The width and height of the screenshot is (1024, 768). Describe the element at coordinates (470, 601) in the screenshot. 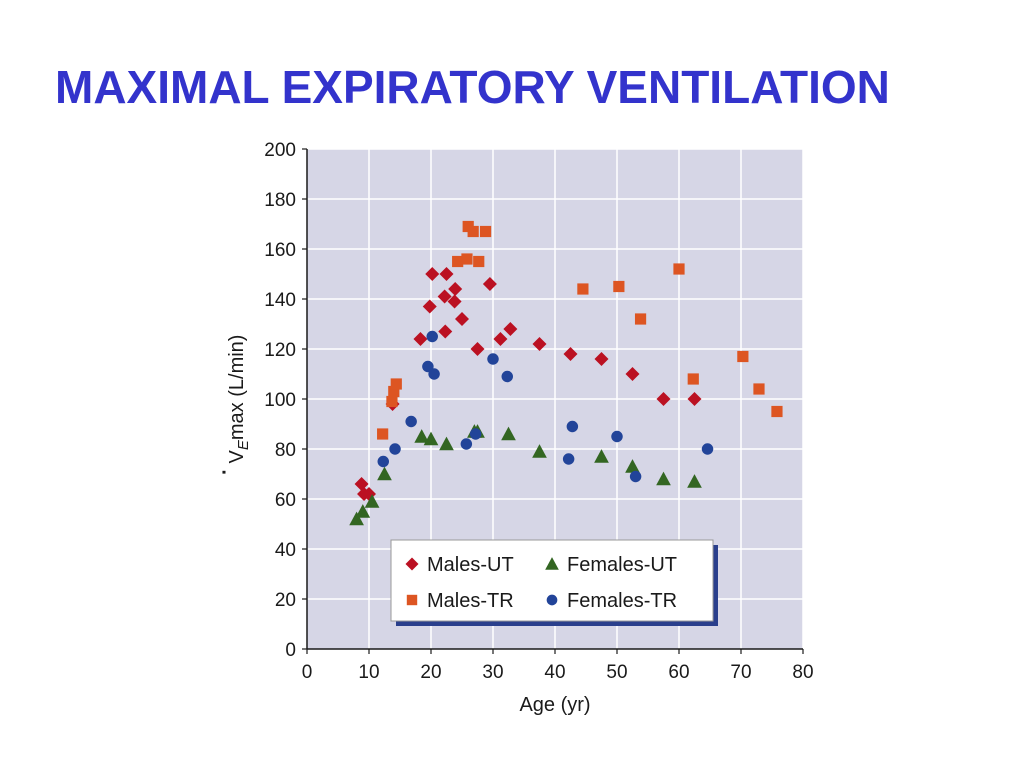

I see `legend-label-males-tr: Males-TR` at that location.